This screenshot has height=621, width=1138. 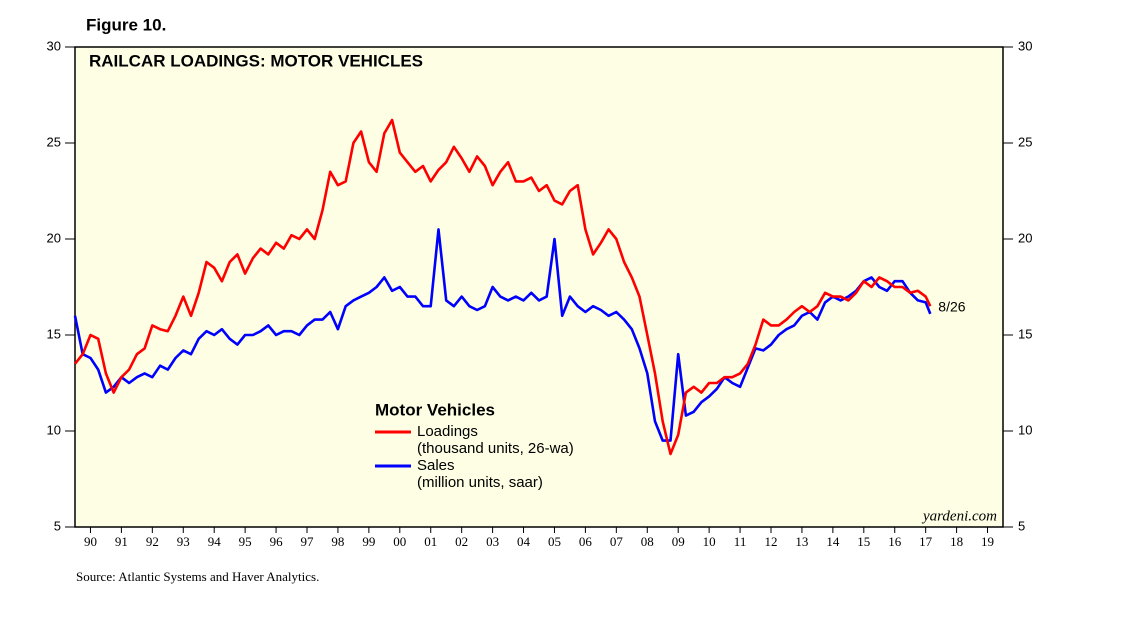 I want to click on date-annotation: 8/26, so click(x=951, y=307).